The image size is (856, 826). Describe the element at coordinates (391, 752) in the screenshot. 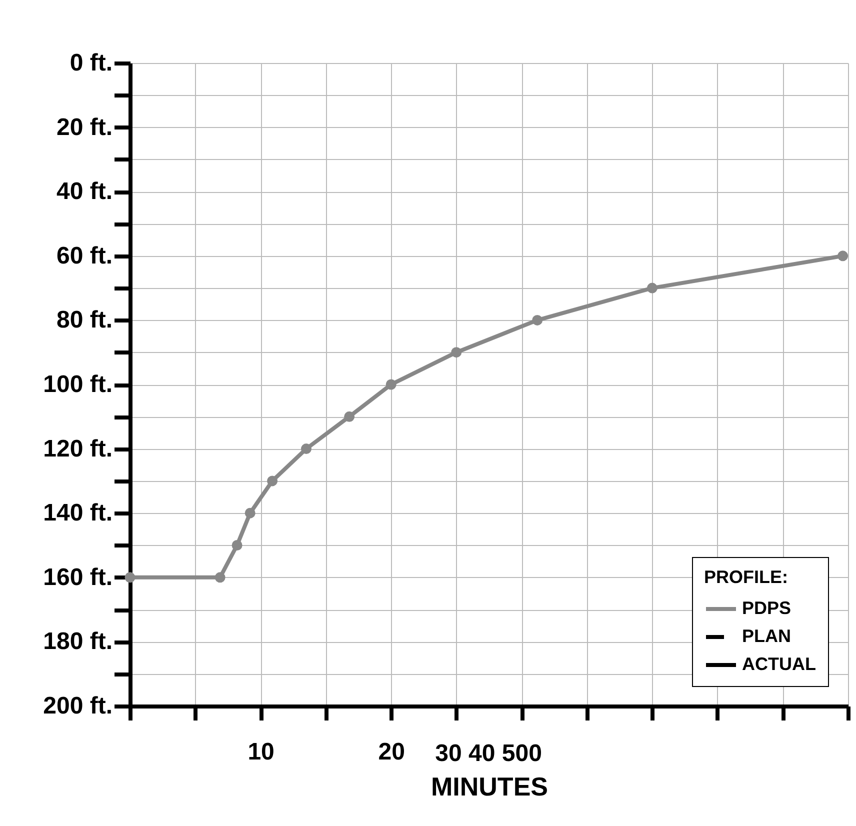

I see `x-tick-label: 20` at that location.